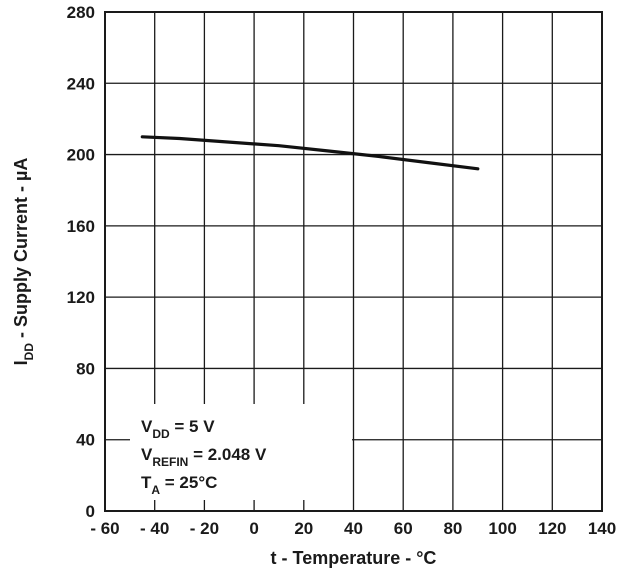 This screenshot has height=571, width=620. What do you see at coordinates (161, 434) in the screenshot?
I see `condition-subscript: DD` at bounding box center [161, 434].